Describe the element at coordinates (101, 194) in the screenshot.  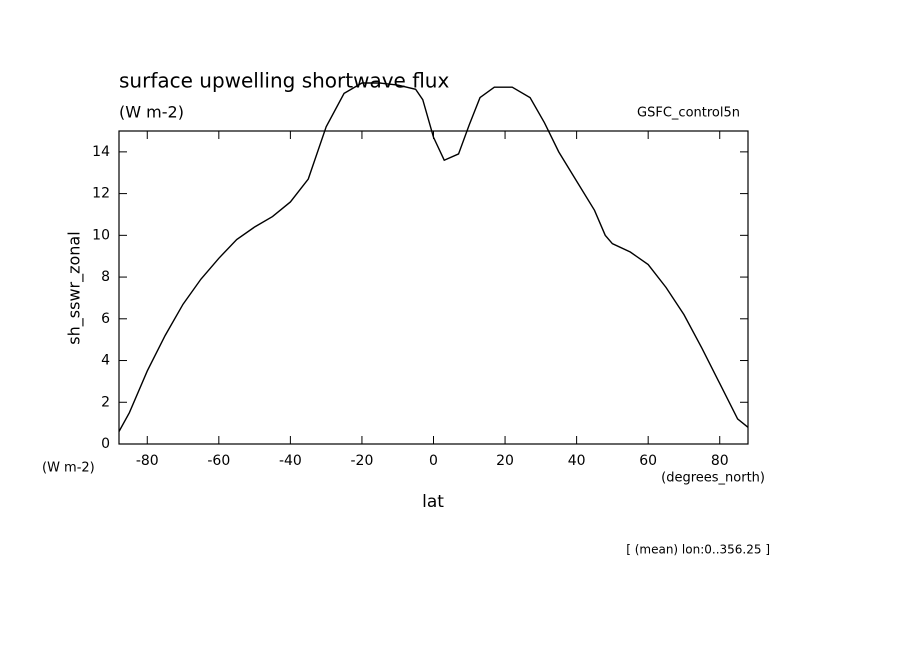
I see `y-tick-label: 12` at that location.